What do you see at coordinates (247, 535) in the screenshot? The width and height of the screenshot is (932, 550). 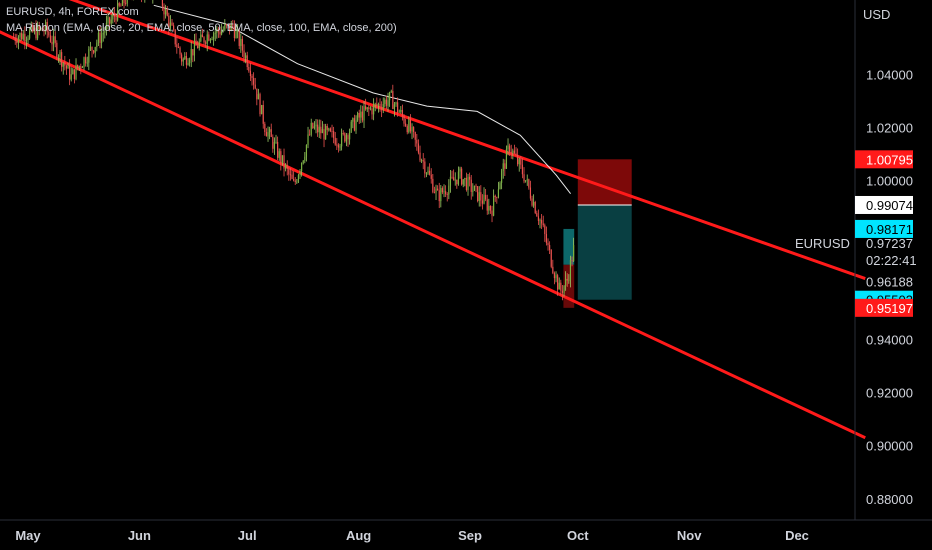 I see `time-tick-label: Jul` at bounding box center [247, 535].